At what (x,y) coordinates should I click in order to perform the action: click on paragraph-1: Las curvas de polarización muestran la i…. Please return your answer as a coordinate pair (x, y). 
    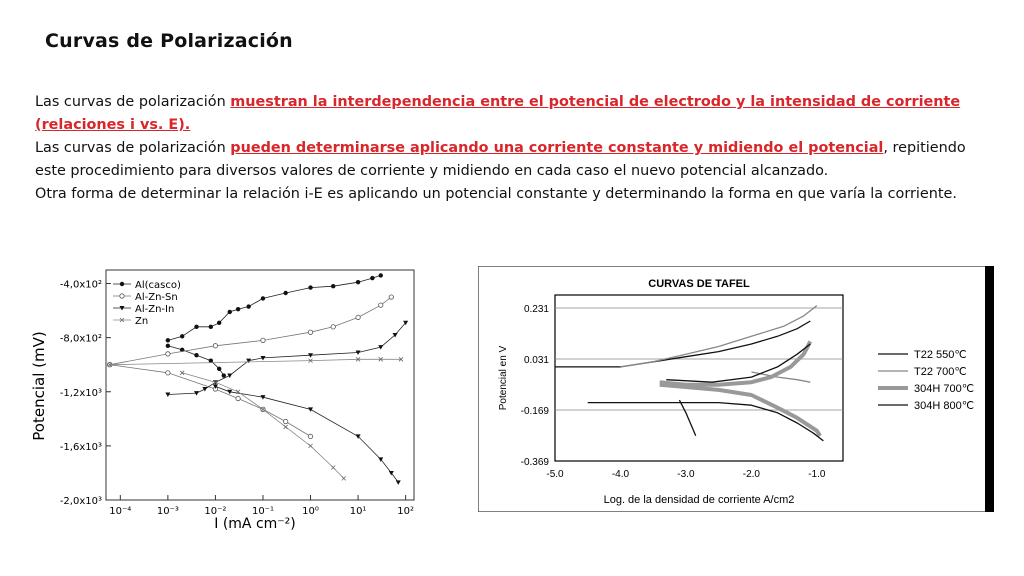
    Looking at the image, I should click on (510, 114).